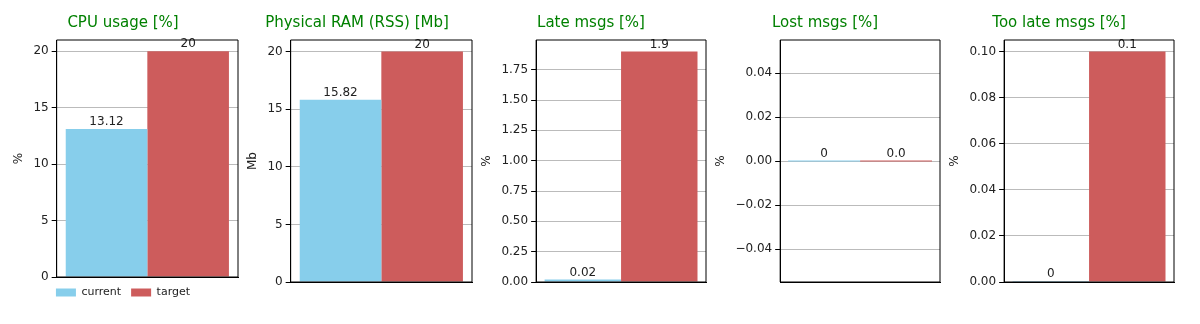  What do you see at coordinates (983, 96) in the screenshot?
I see `y-tick-label: 0.08` at bounding box center [983, 96].